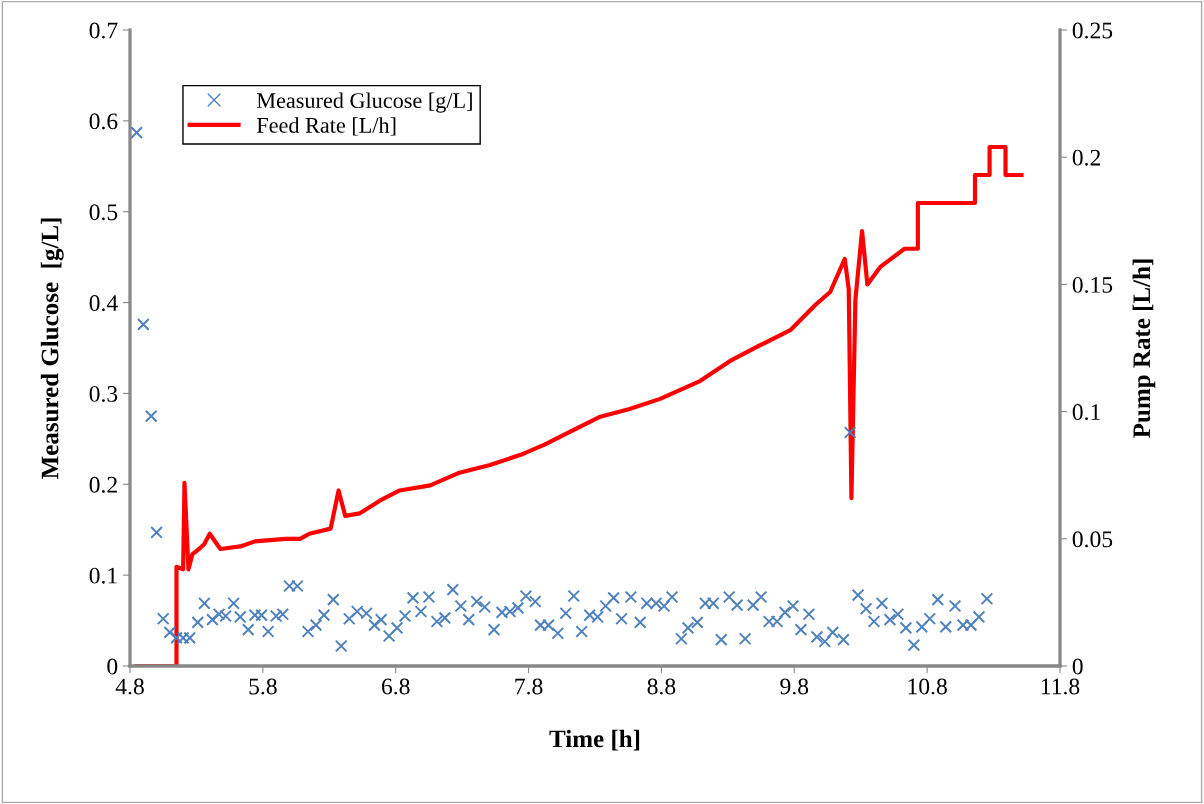 The height and width of the screenshot is (804, 1204). Describe the element at coordinates (364, 102) in the screenshot. I see `legend-label: Measured Glucose [g/L]` at that location.